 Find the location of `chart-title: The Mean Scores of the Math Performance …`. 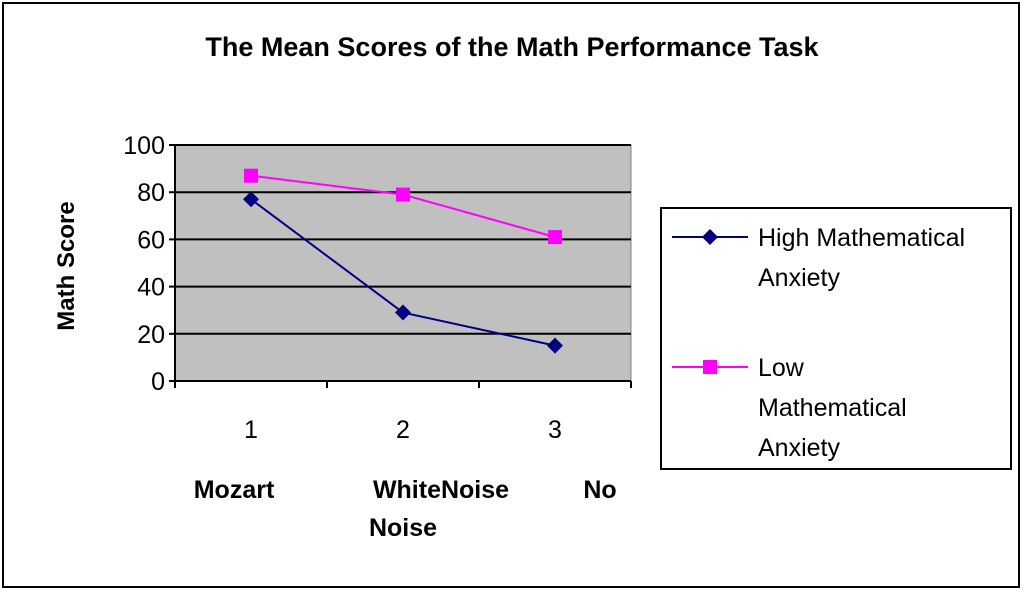

chart-title: The Mean Scores of the Math Performance … is located at coordinates (512, 47).